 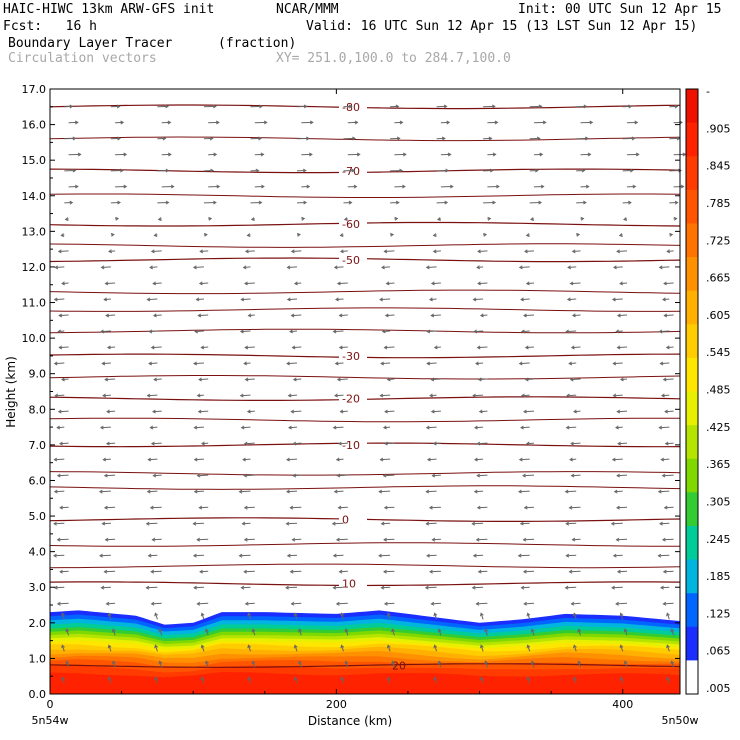 What do you see at coordinates (718, 539) in the screenshot?
I see `colorbar-label: .245` at bounding box center [718, 539].